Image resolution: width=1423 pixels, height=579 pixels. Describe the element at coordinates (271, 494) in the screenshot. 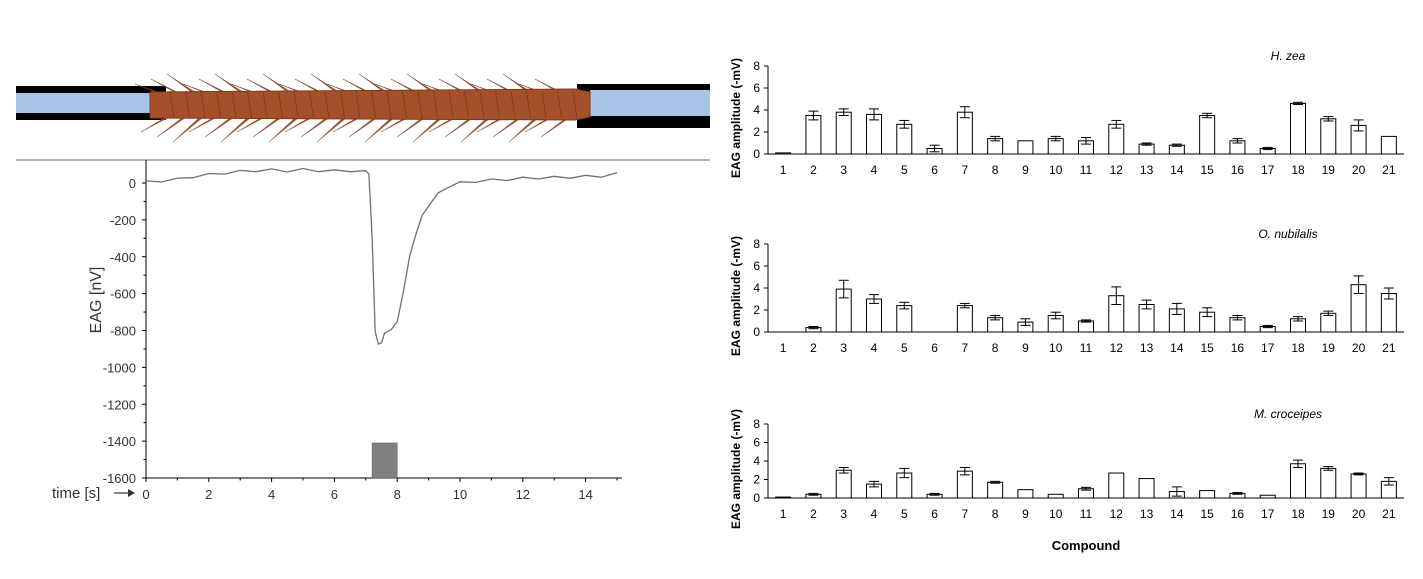

I see `eag-x-tick-label: 4` at that location.